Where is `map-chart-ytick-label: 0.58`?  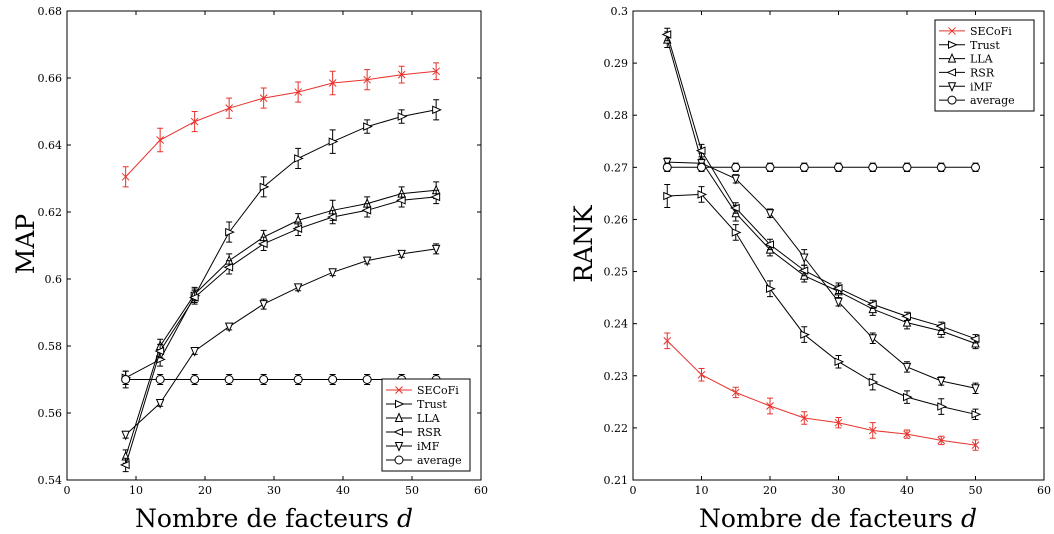
map-chart-ytick-label: 0.58 is located at coordinates (50, 346).